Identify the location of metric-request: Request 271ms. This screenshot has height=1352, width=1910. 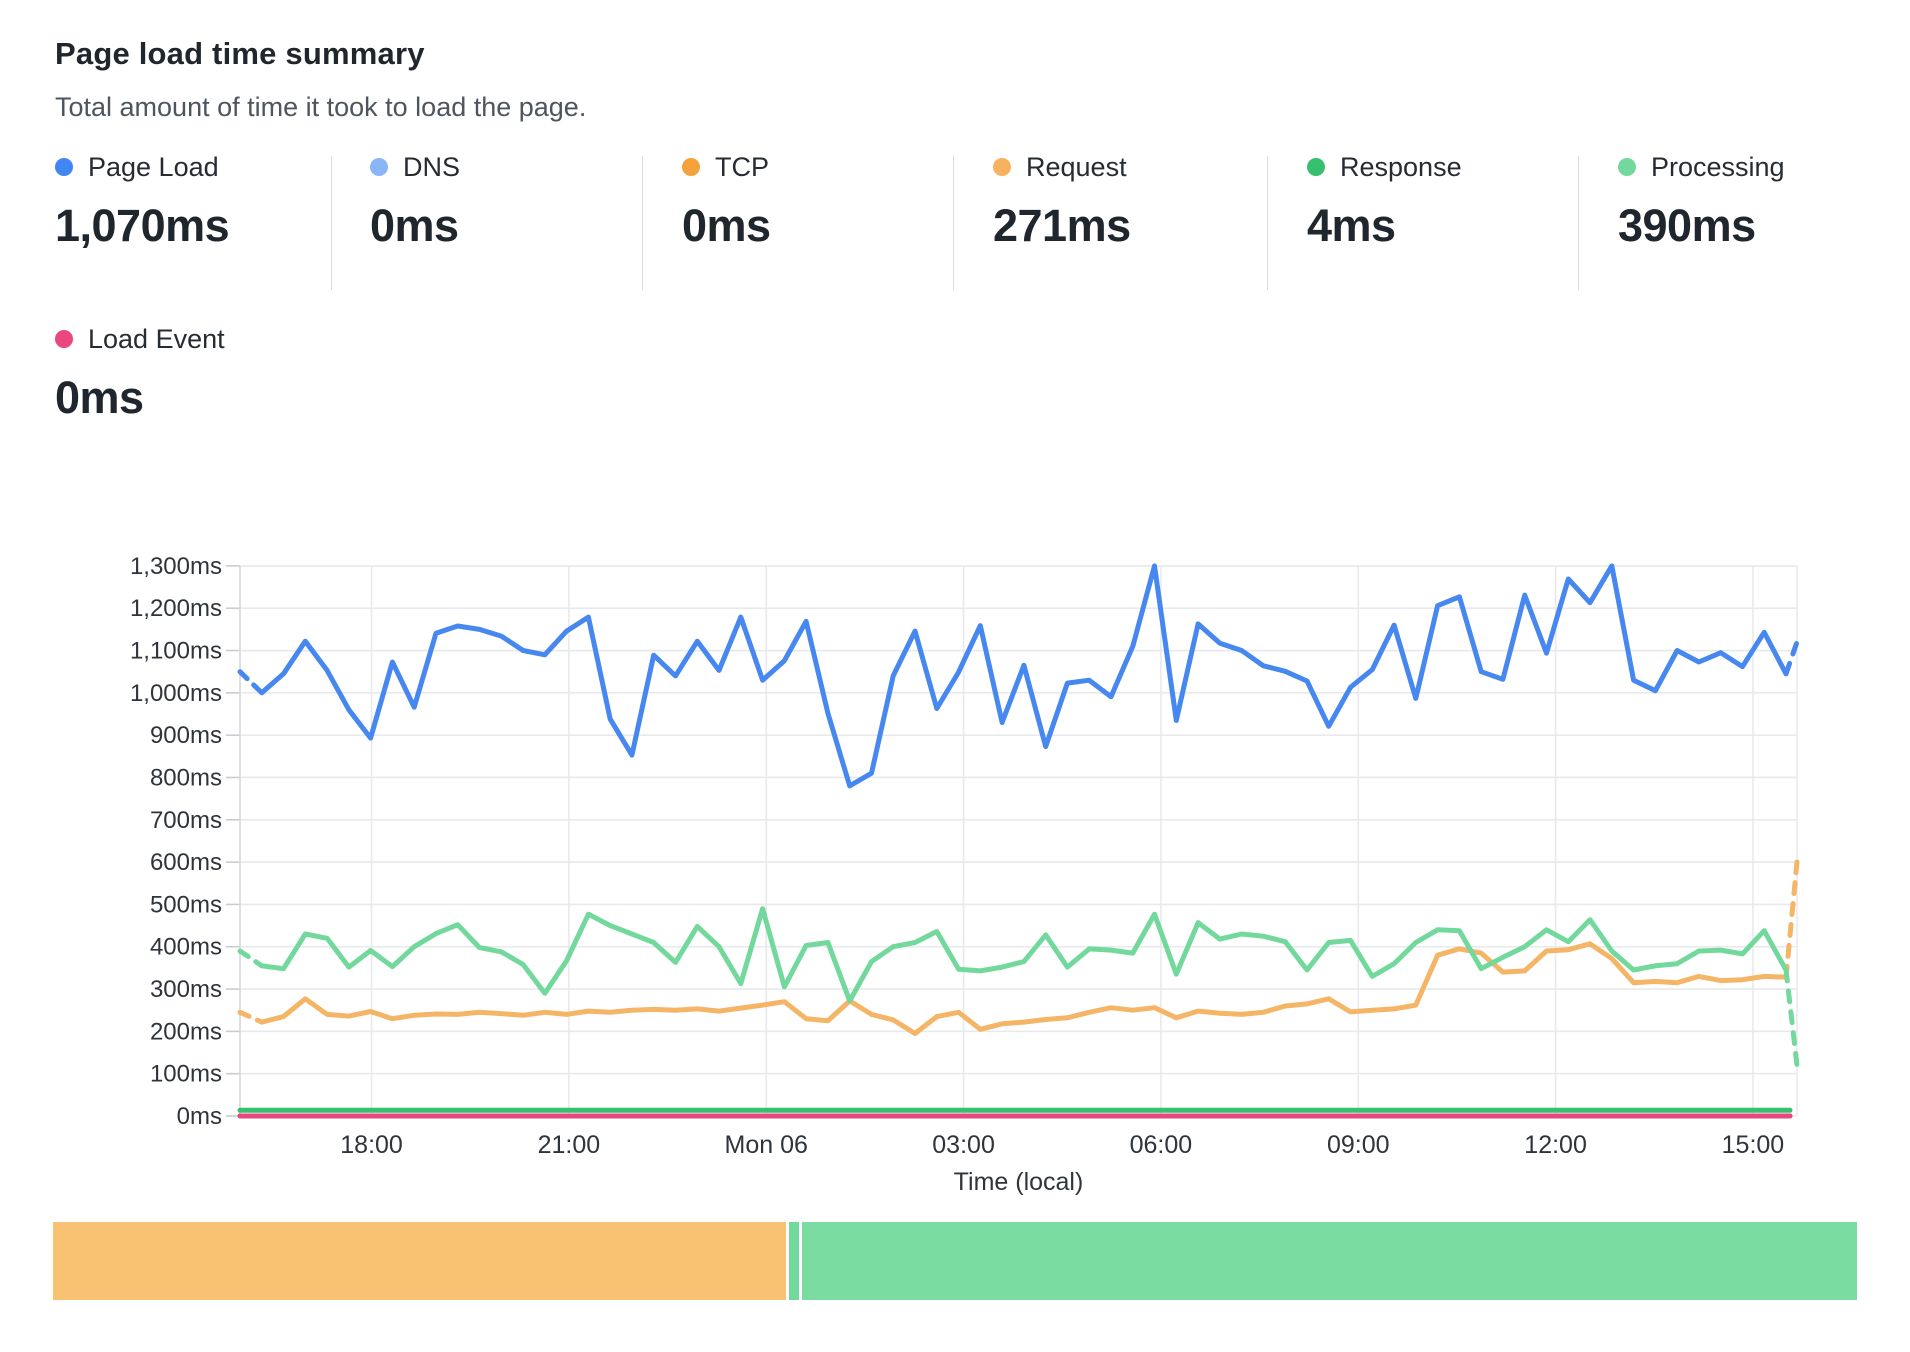
(1123, 201).